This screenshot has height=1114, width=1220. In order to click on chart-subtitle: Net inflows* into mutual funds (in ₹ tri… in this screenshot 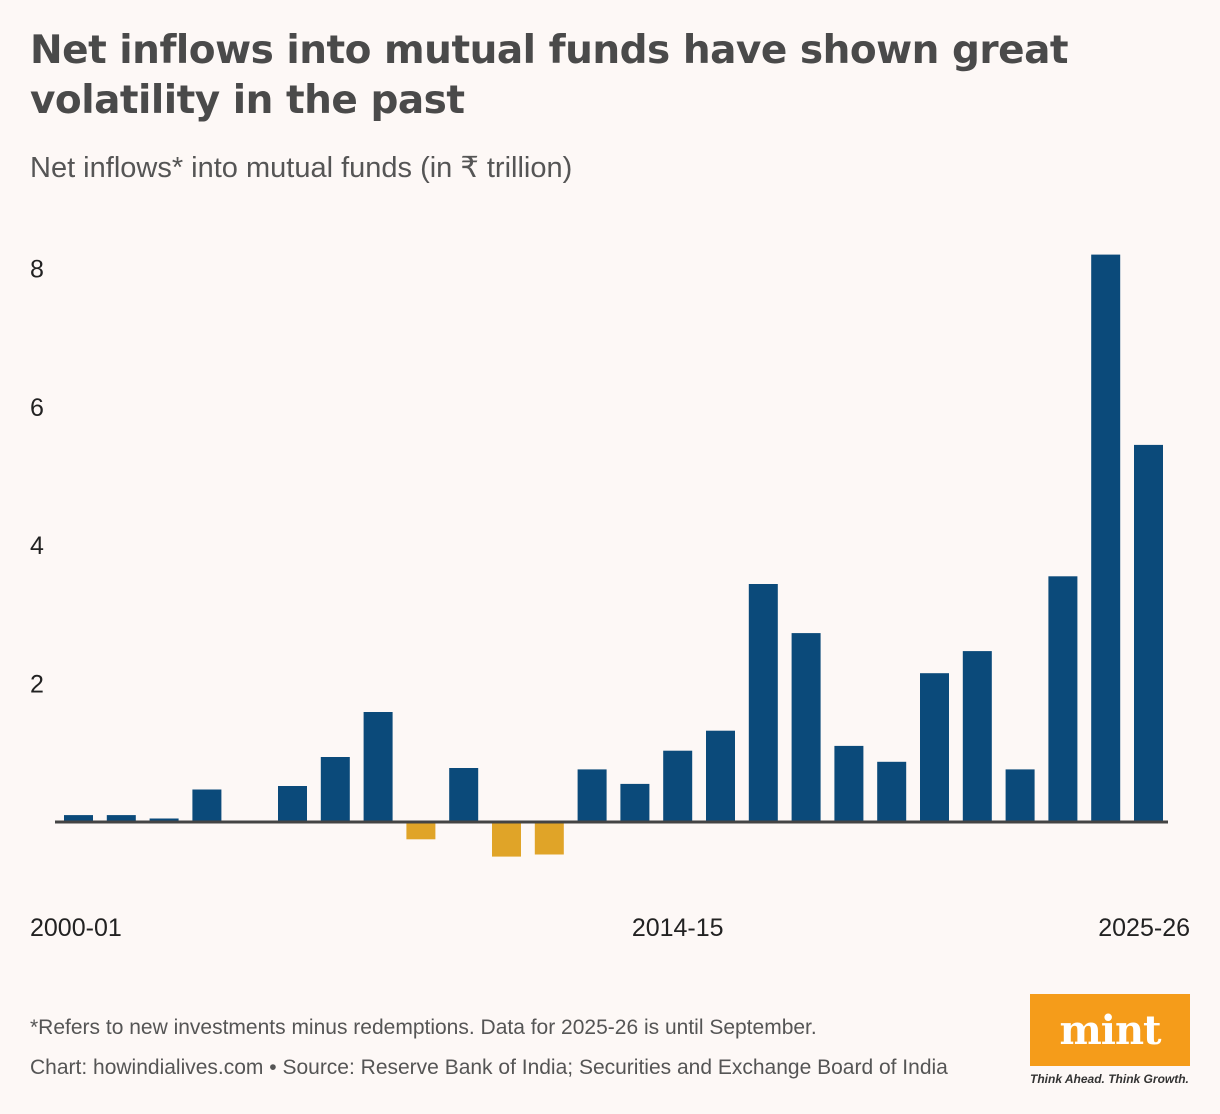, I will do `click(301, 168)`.